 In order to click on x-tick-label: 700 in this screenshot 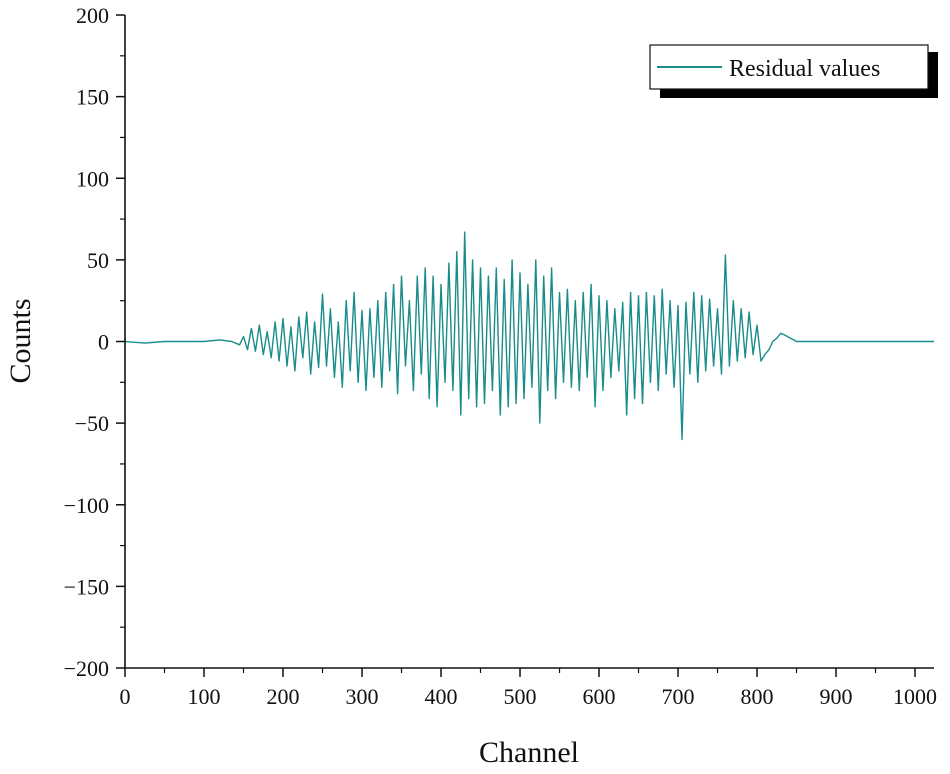, I will do `click(678, 696)`.